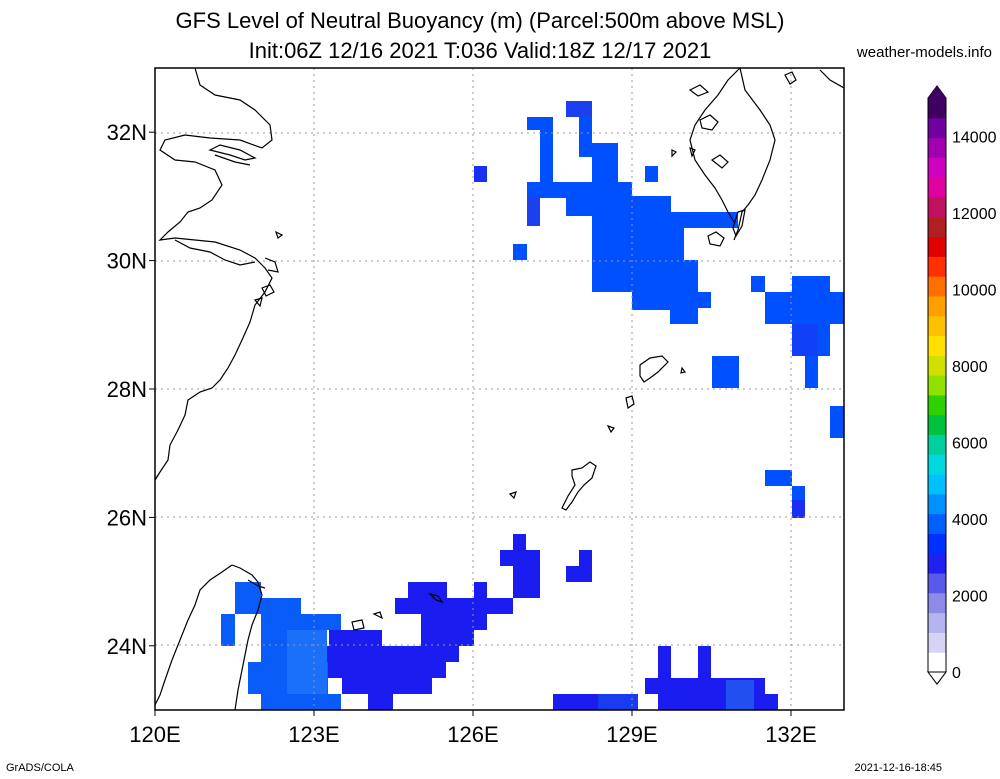 The width and height of the screenshot is (1000, 779). Describe the element at coordinates (790, 734) in the screenshot. I see `lon-tick-label: 132E` at that location.